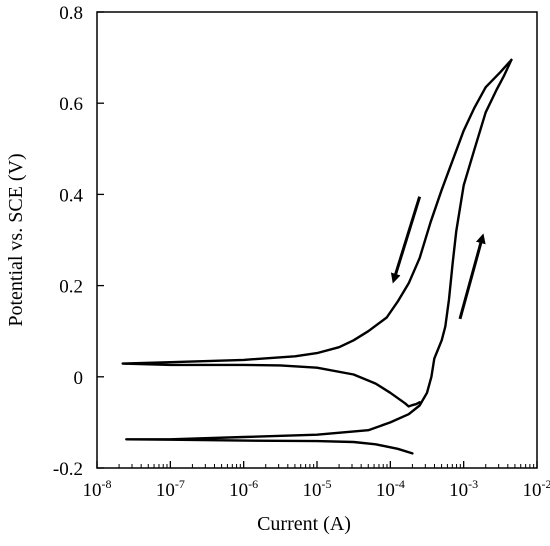  Describe the element at coordinates (438, 258) in the screenshot. I see `arrow-annotations` at that location.